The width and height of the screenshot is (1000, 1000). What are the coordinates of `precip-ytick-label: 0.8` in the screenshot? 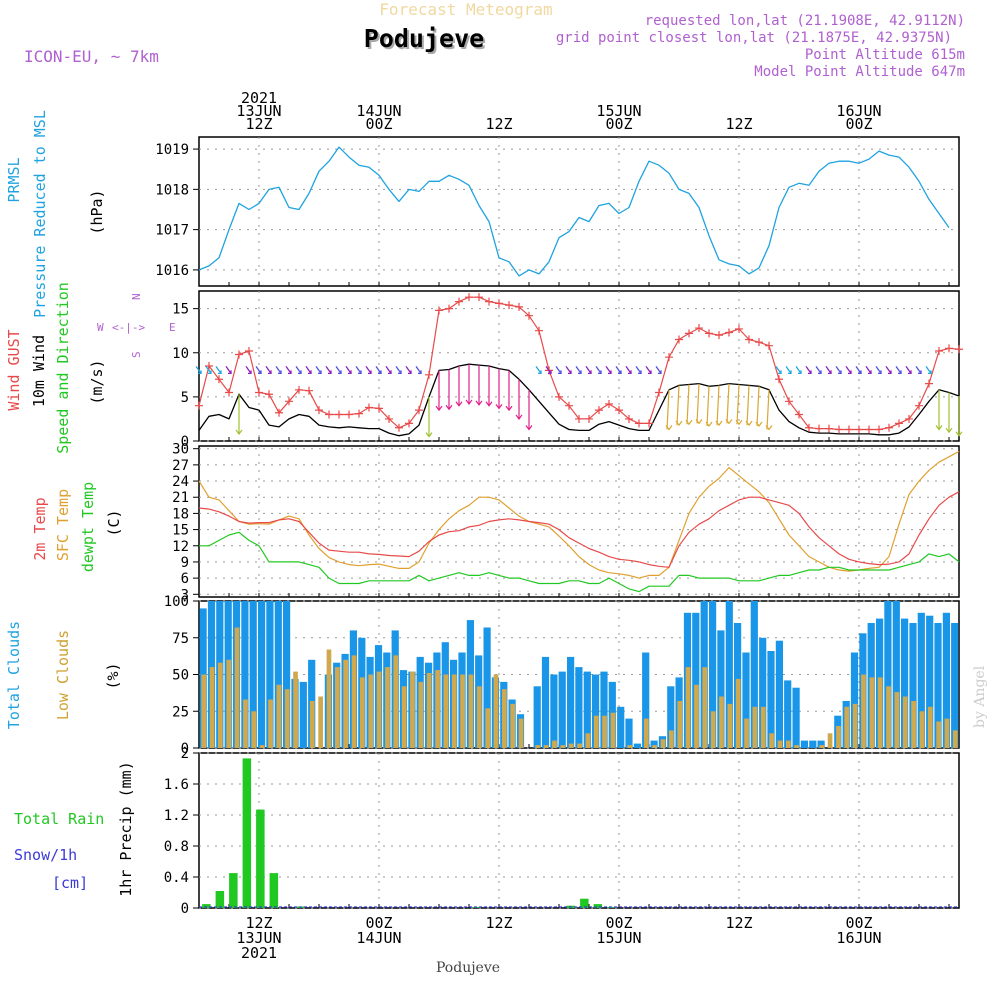 It's located at (176, 847).